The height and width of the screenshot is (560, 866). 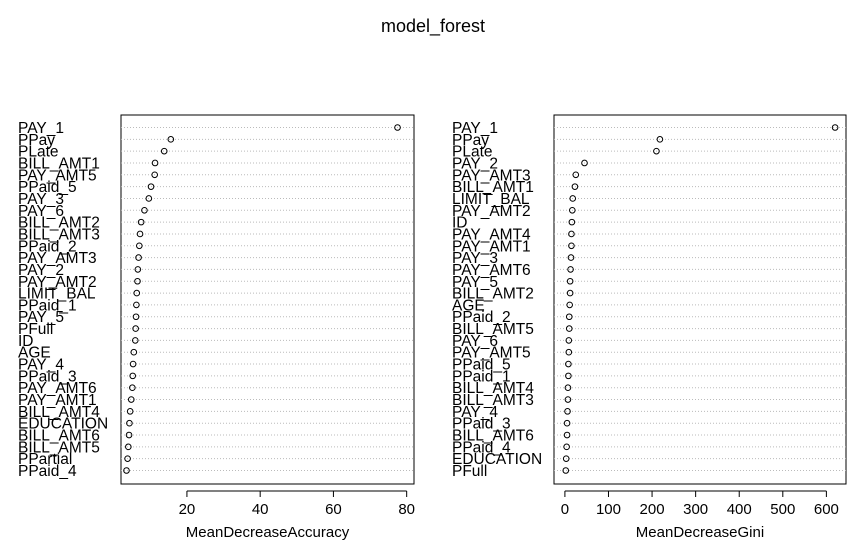 What do you see at coordinates (406, 509) in the screenshot?
I see `x-tick-label: 80` at bounding box center [406, 509].